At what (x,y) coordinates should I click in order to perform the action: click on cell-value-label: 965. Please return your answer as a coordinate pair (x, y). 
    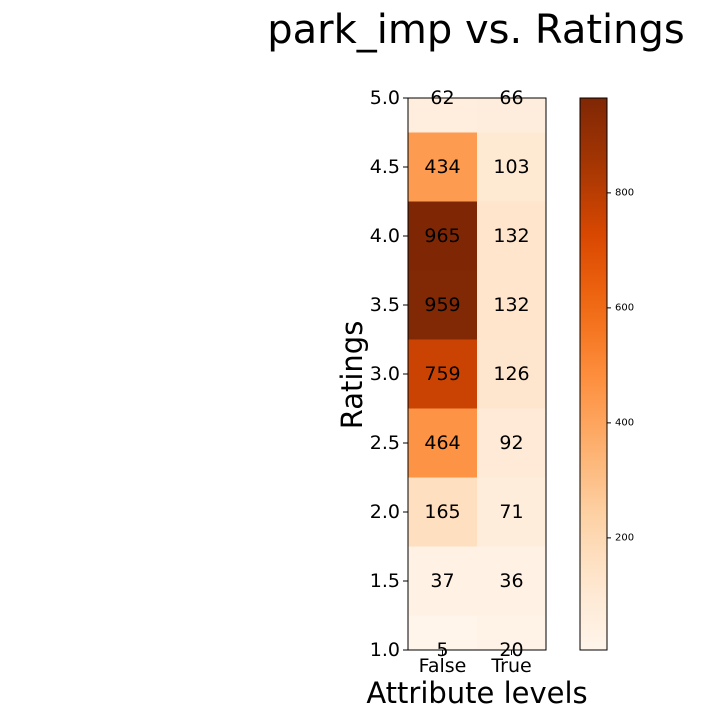
    Looking at the image, I should click on (442, 236).